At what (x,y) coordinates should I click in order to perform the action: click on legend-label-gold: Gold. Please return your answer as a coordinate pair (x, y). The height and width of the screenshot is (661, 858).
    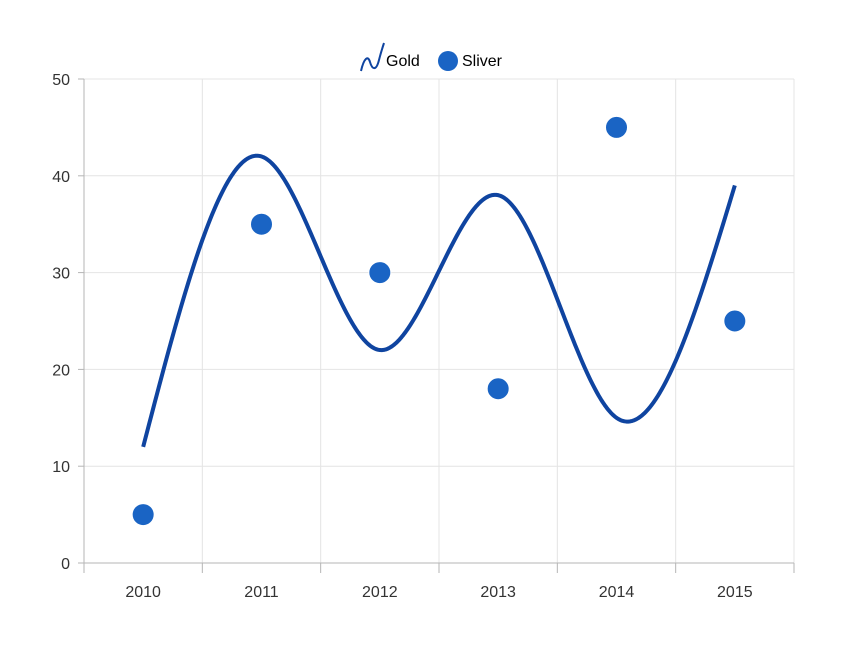
    Looking at the image, I should click on (403, 61).